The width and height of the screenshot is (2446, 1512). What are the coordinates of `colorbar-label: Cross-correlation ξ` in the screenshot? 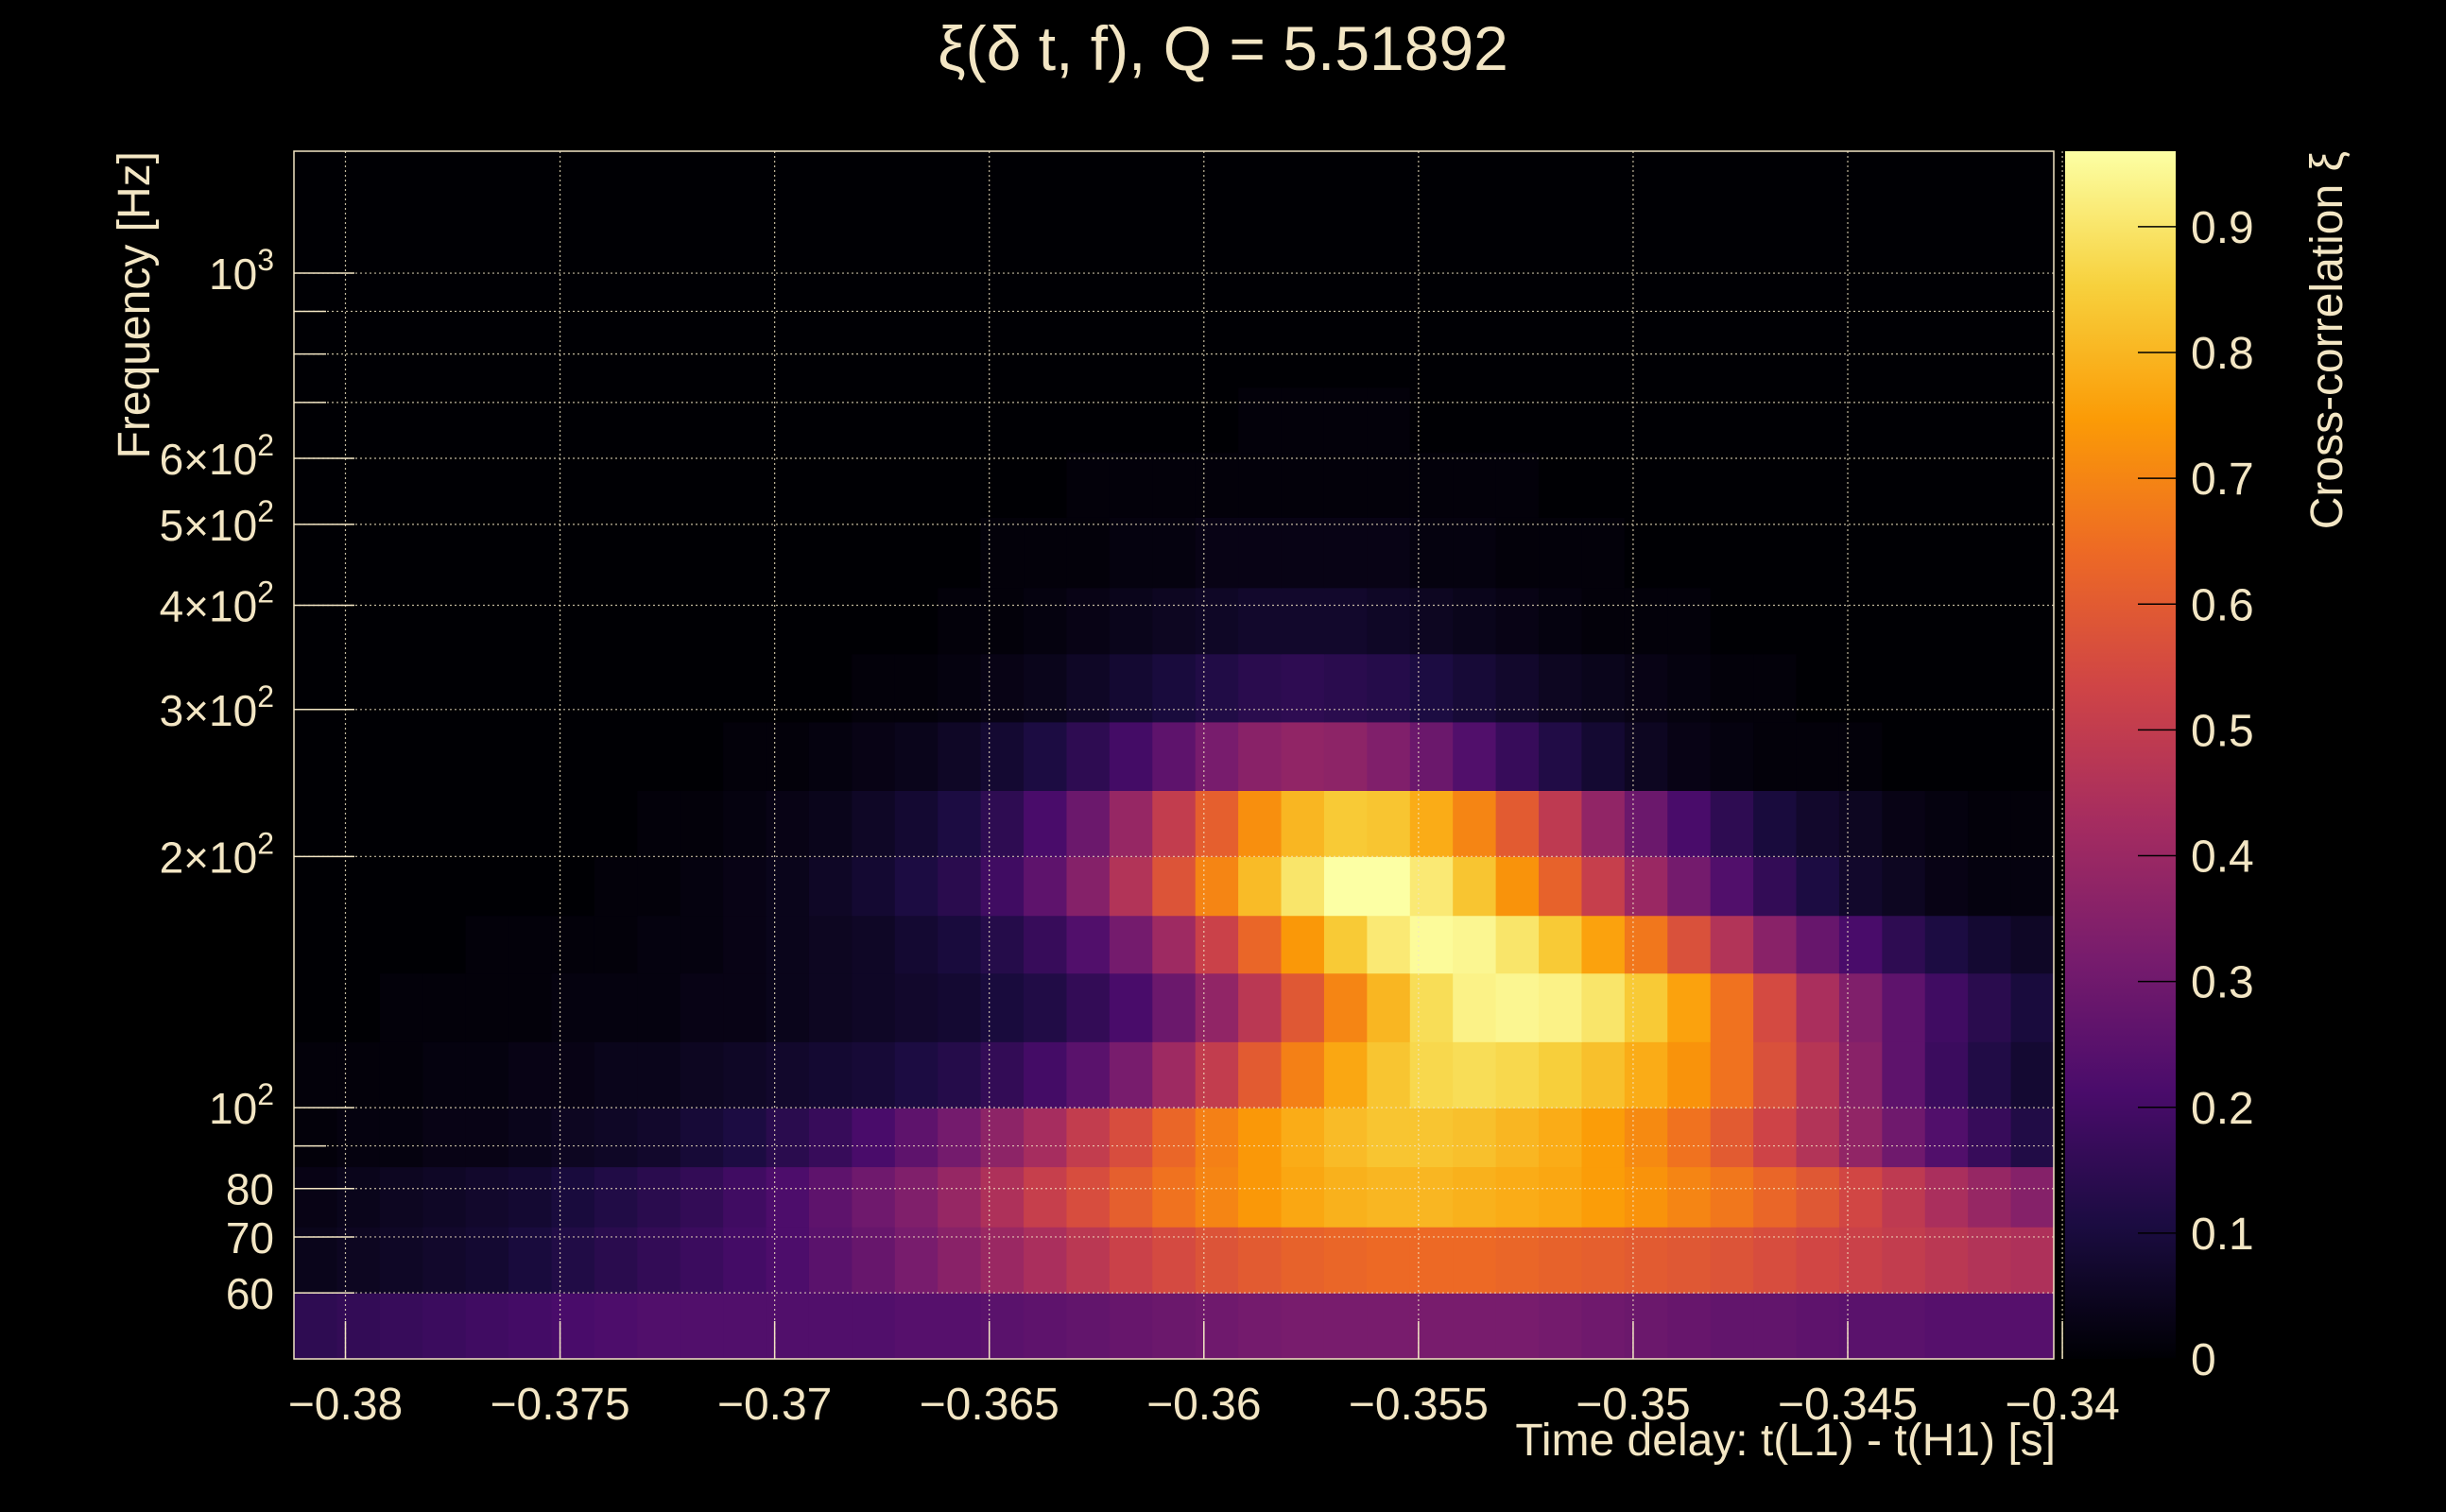 It's located at (2327, 340).